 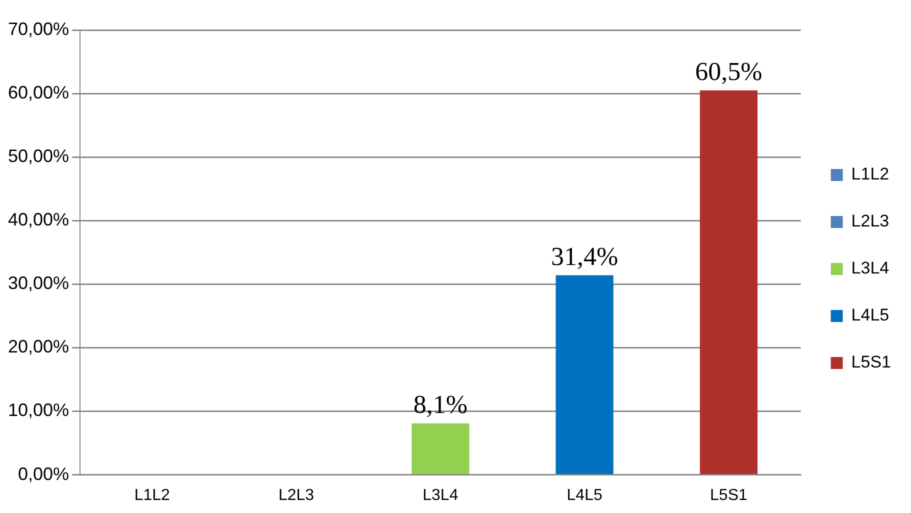 I want to click on legend-label: L3L4, so click(x=870, y=268).